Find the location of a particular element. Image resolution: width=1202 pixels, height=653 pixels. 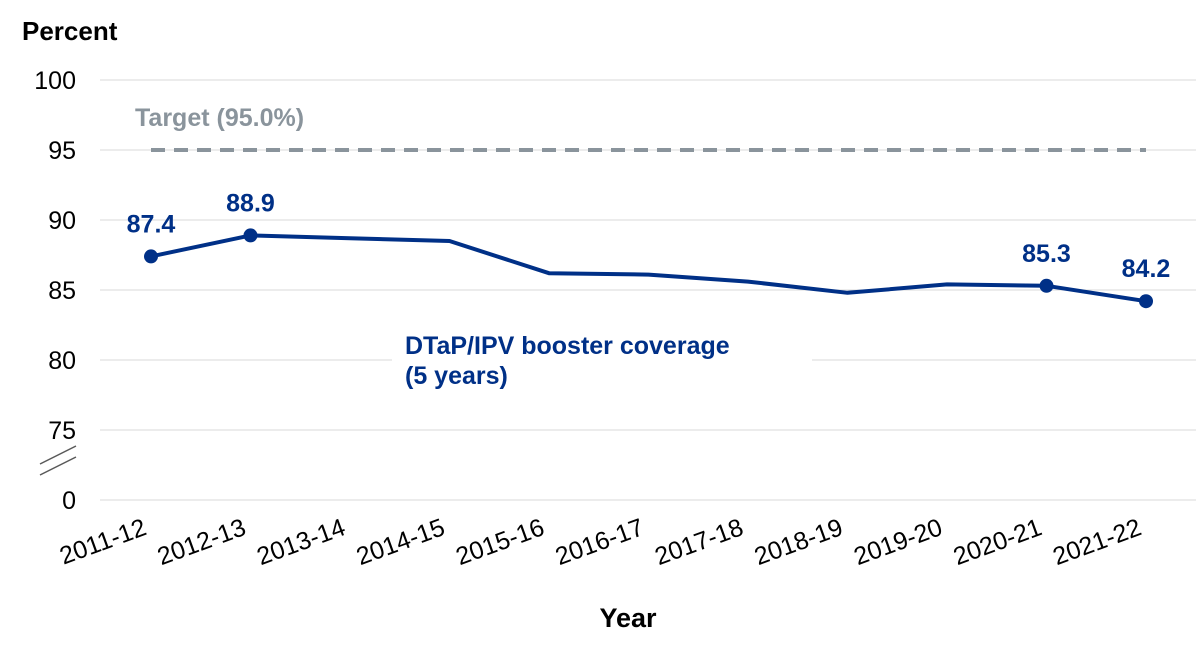

x-tick-label: 2013-14 is located at coordinates (301, 542).